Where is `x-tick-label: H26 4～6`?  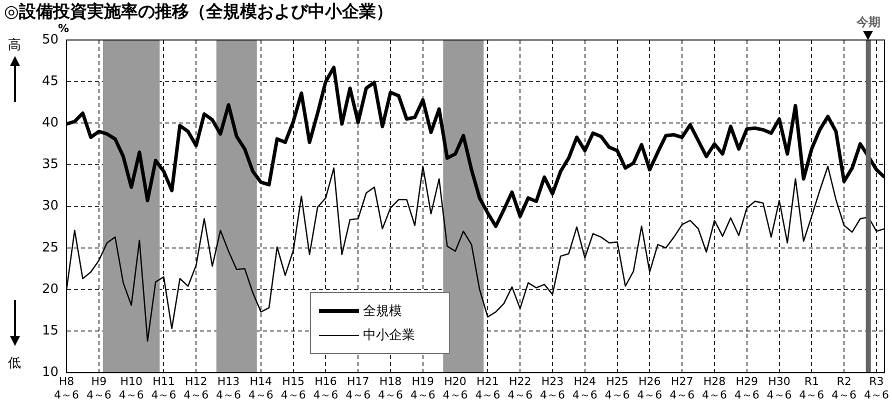 x-tick-label: H26 4～6 is located at coordinates (649, 388).